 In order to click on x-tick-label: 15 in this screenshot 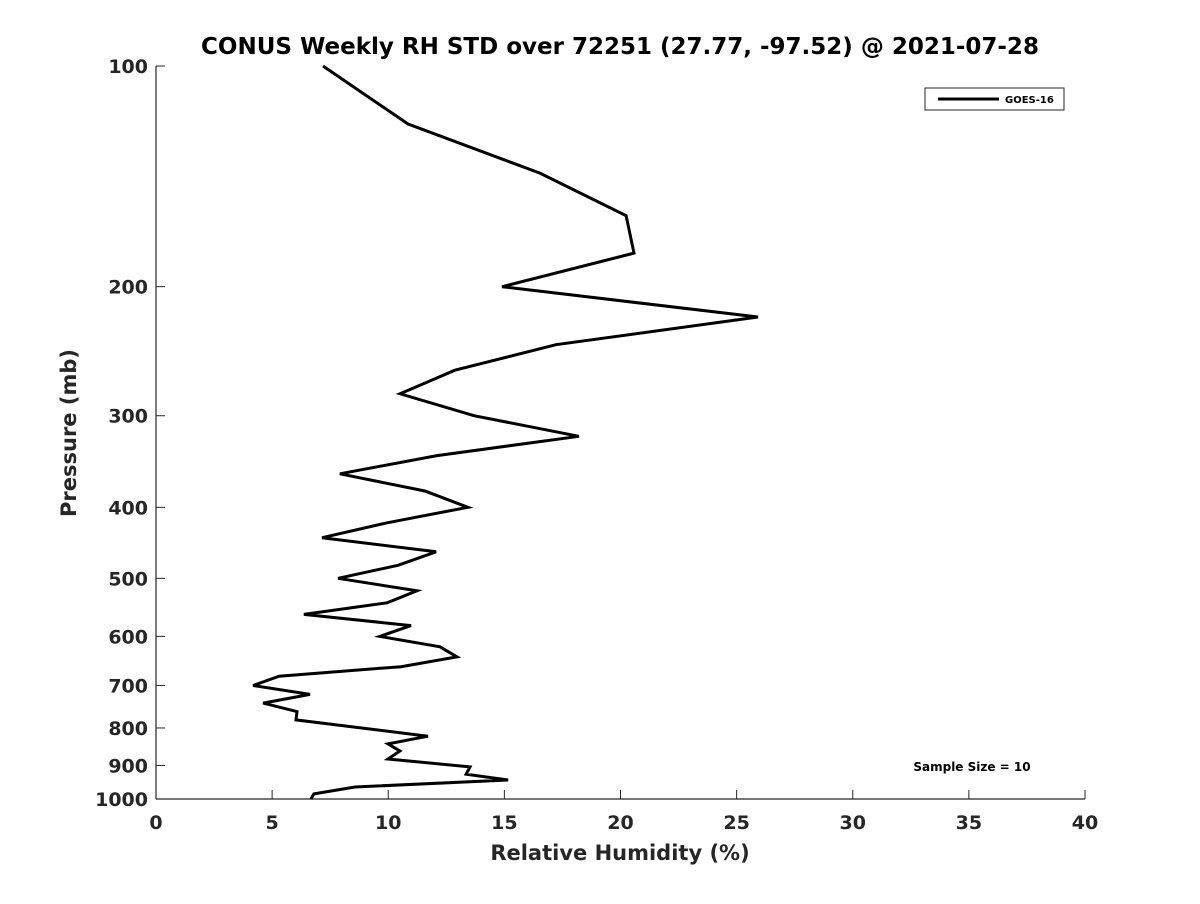, I will do `click(504, 823)`.